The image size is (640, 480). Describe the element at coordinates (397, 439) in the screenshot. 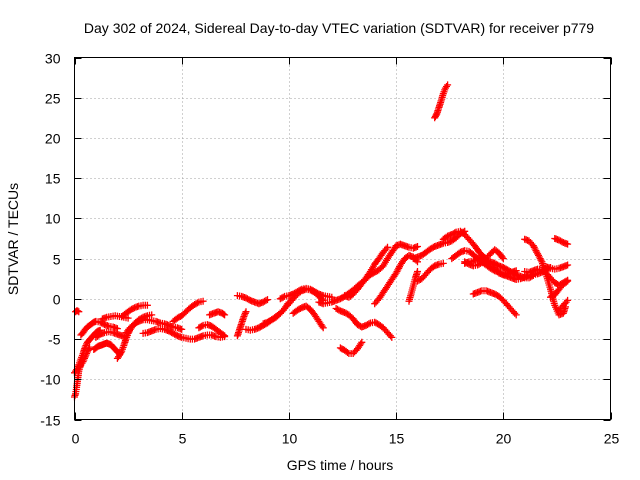

I see `x-tick-label: 15` at that location.